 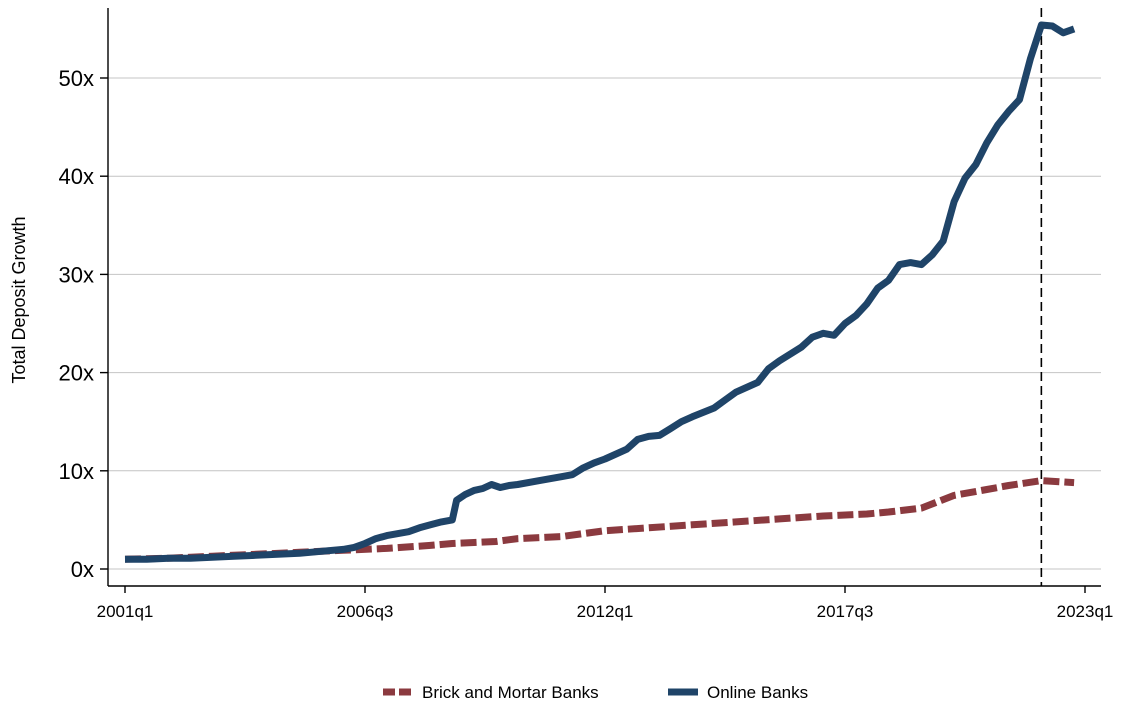 I want to click on x-tick-label: 2001q1, so click(x=125, y=611).